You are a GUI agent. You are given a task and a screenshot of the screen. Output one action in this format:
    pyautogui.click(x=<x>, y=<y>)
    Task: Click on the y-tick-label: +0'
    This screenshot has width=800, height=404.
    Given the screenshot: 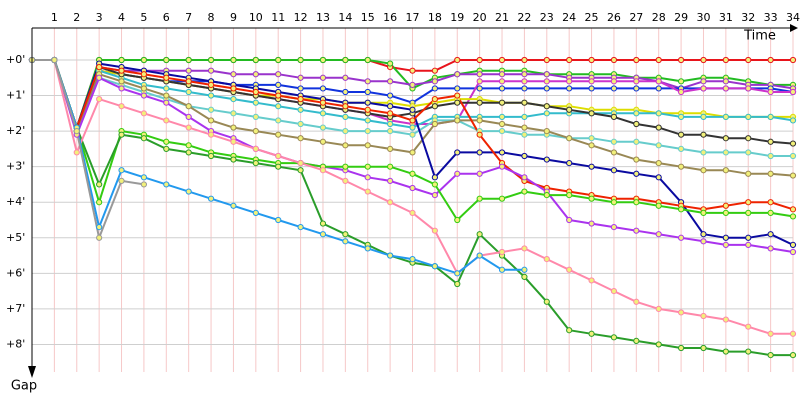 What is the action you would take?
    pyautogui.click(x=15, y=59)
    